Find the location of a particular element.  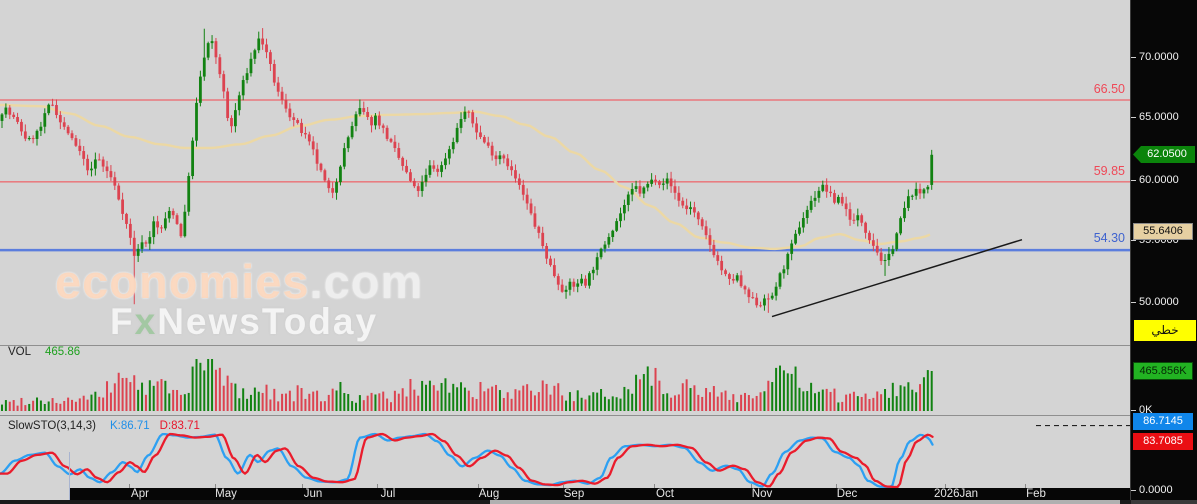

level-label-59-85: 59.85 is located at coordinates (1109, 171).